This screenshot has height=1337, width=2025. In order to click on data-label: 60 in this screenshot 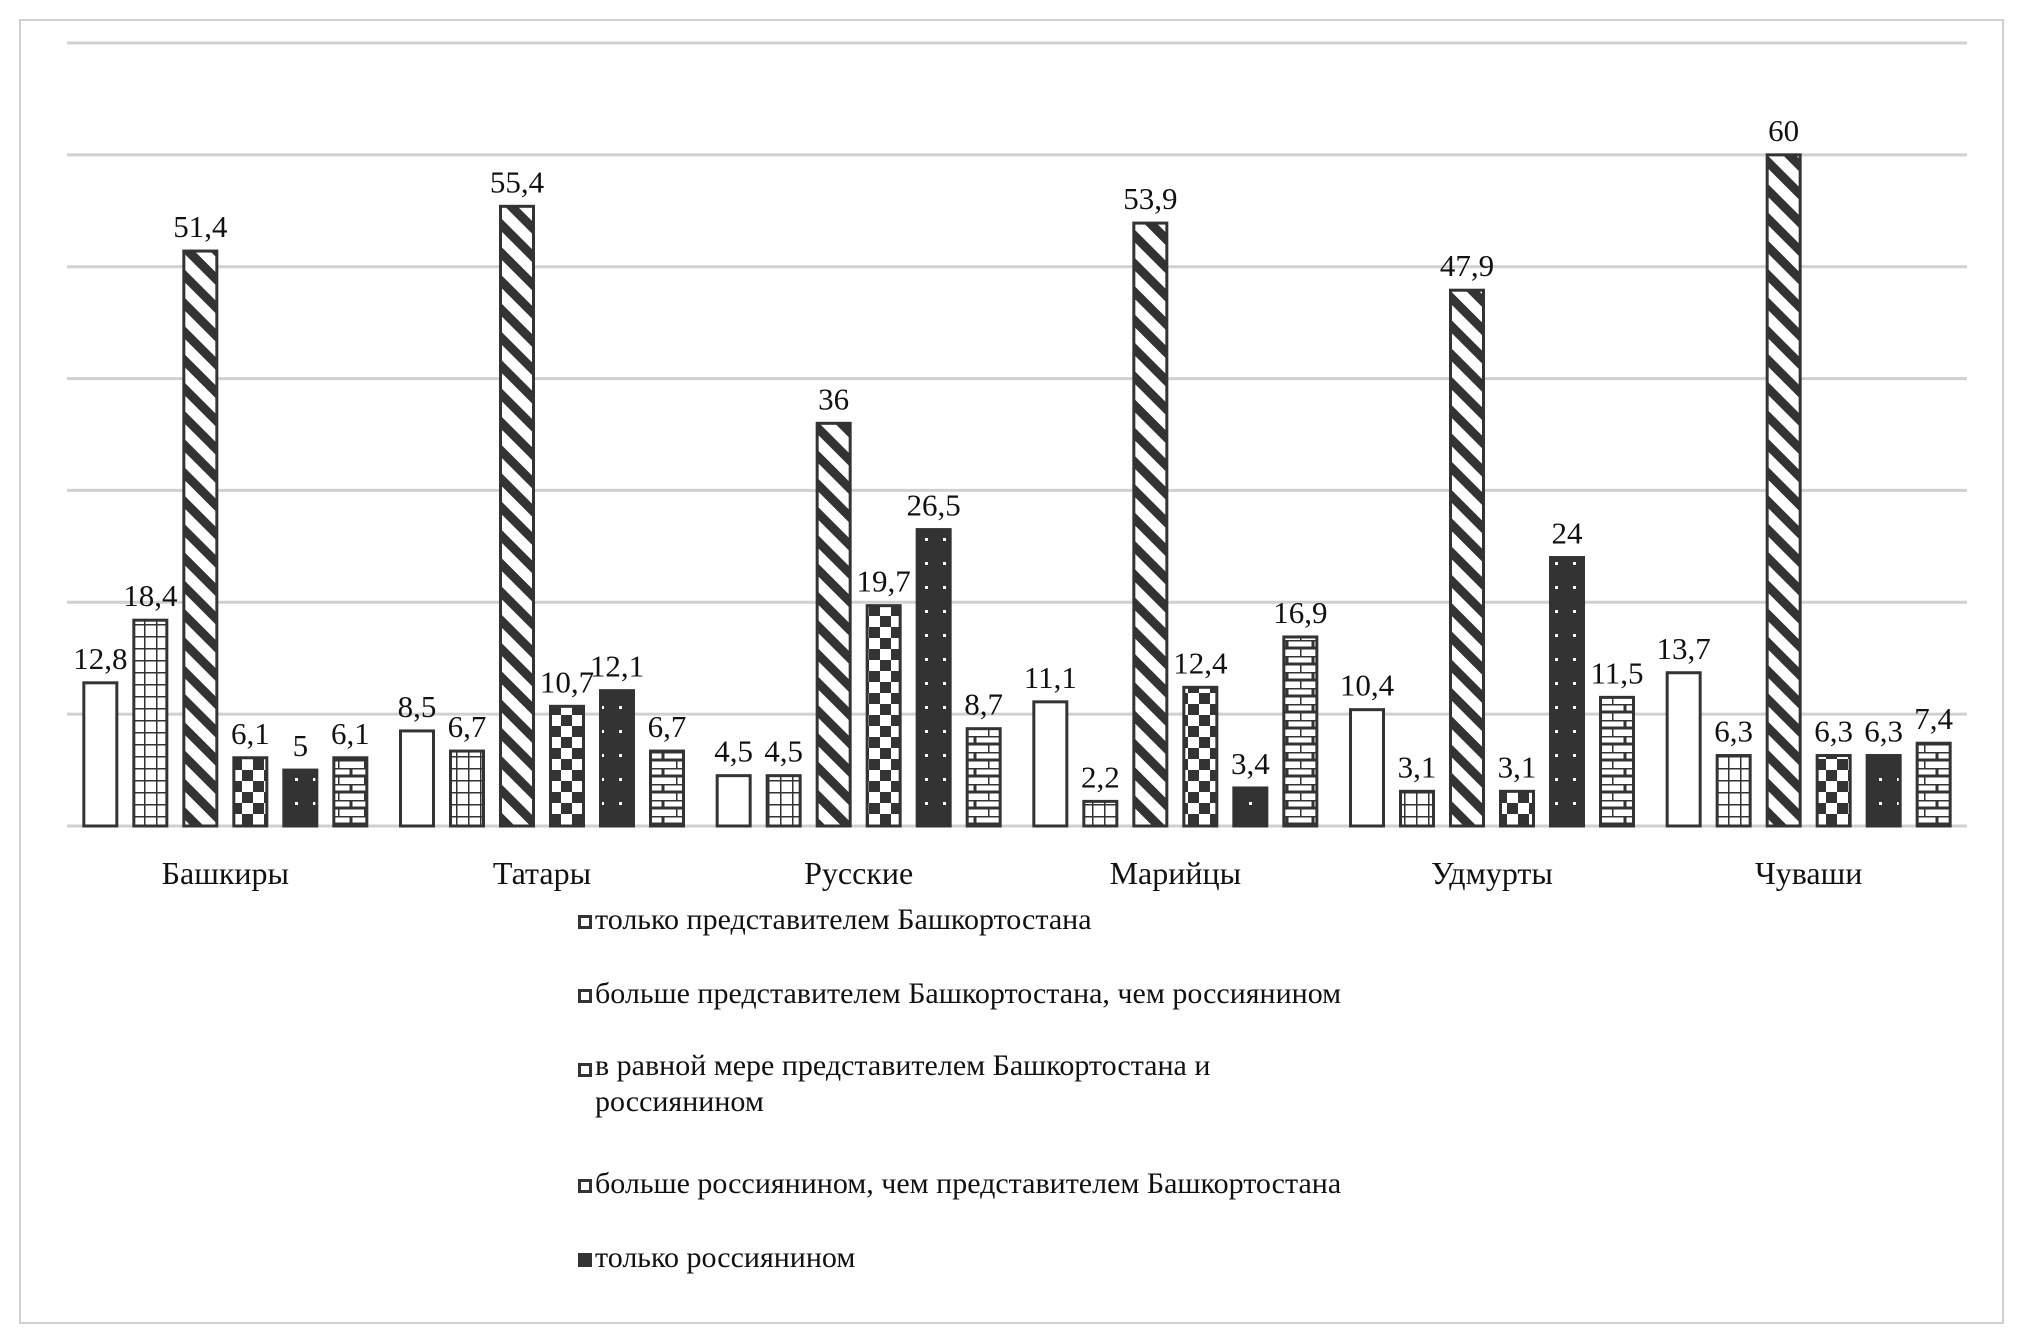, I will do `click(1783, 130)`.